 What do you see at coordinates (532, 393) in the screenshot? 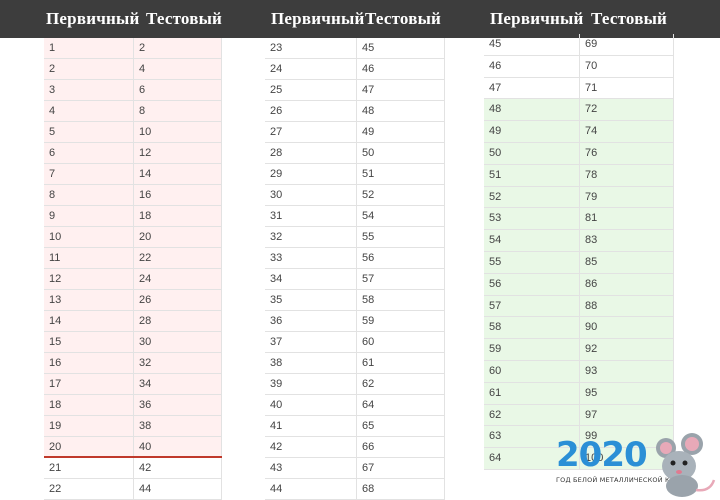
I see `primary-score-cell: 61` at bounding box center [532, 393].